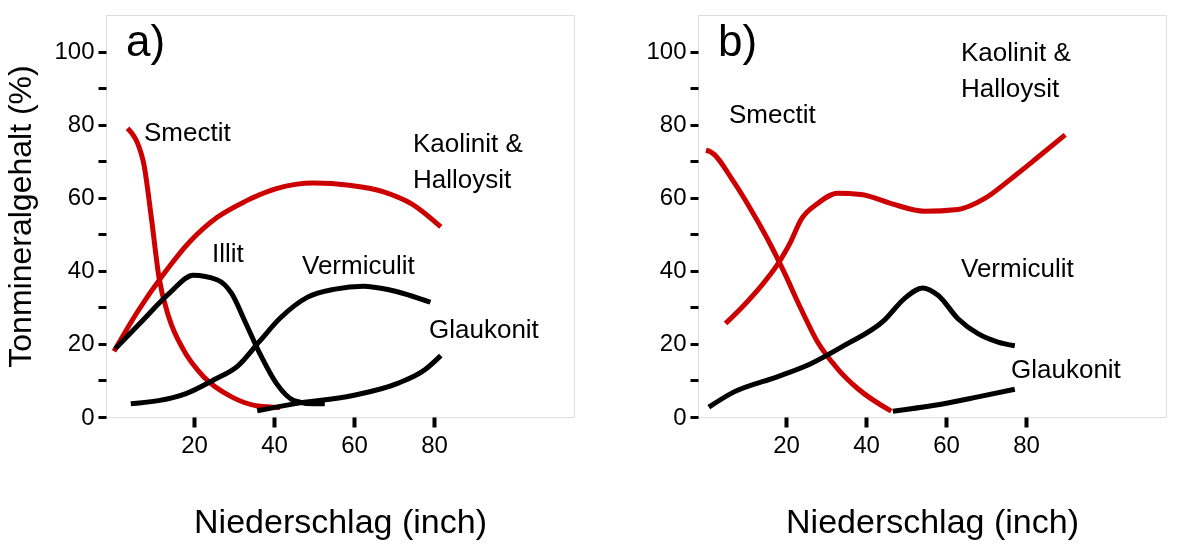 This screenshot has height=549, width=1202. What do you see at coordinates (146, 40) in the screenshot?
I see `chart-title: a)` at bounding box center [146, 40].